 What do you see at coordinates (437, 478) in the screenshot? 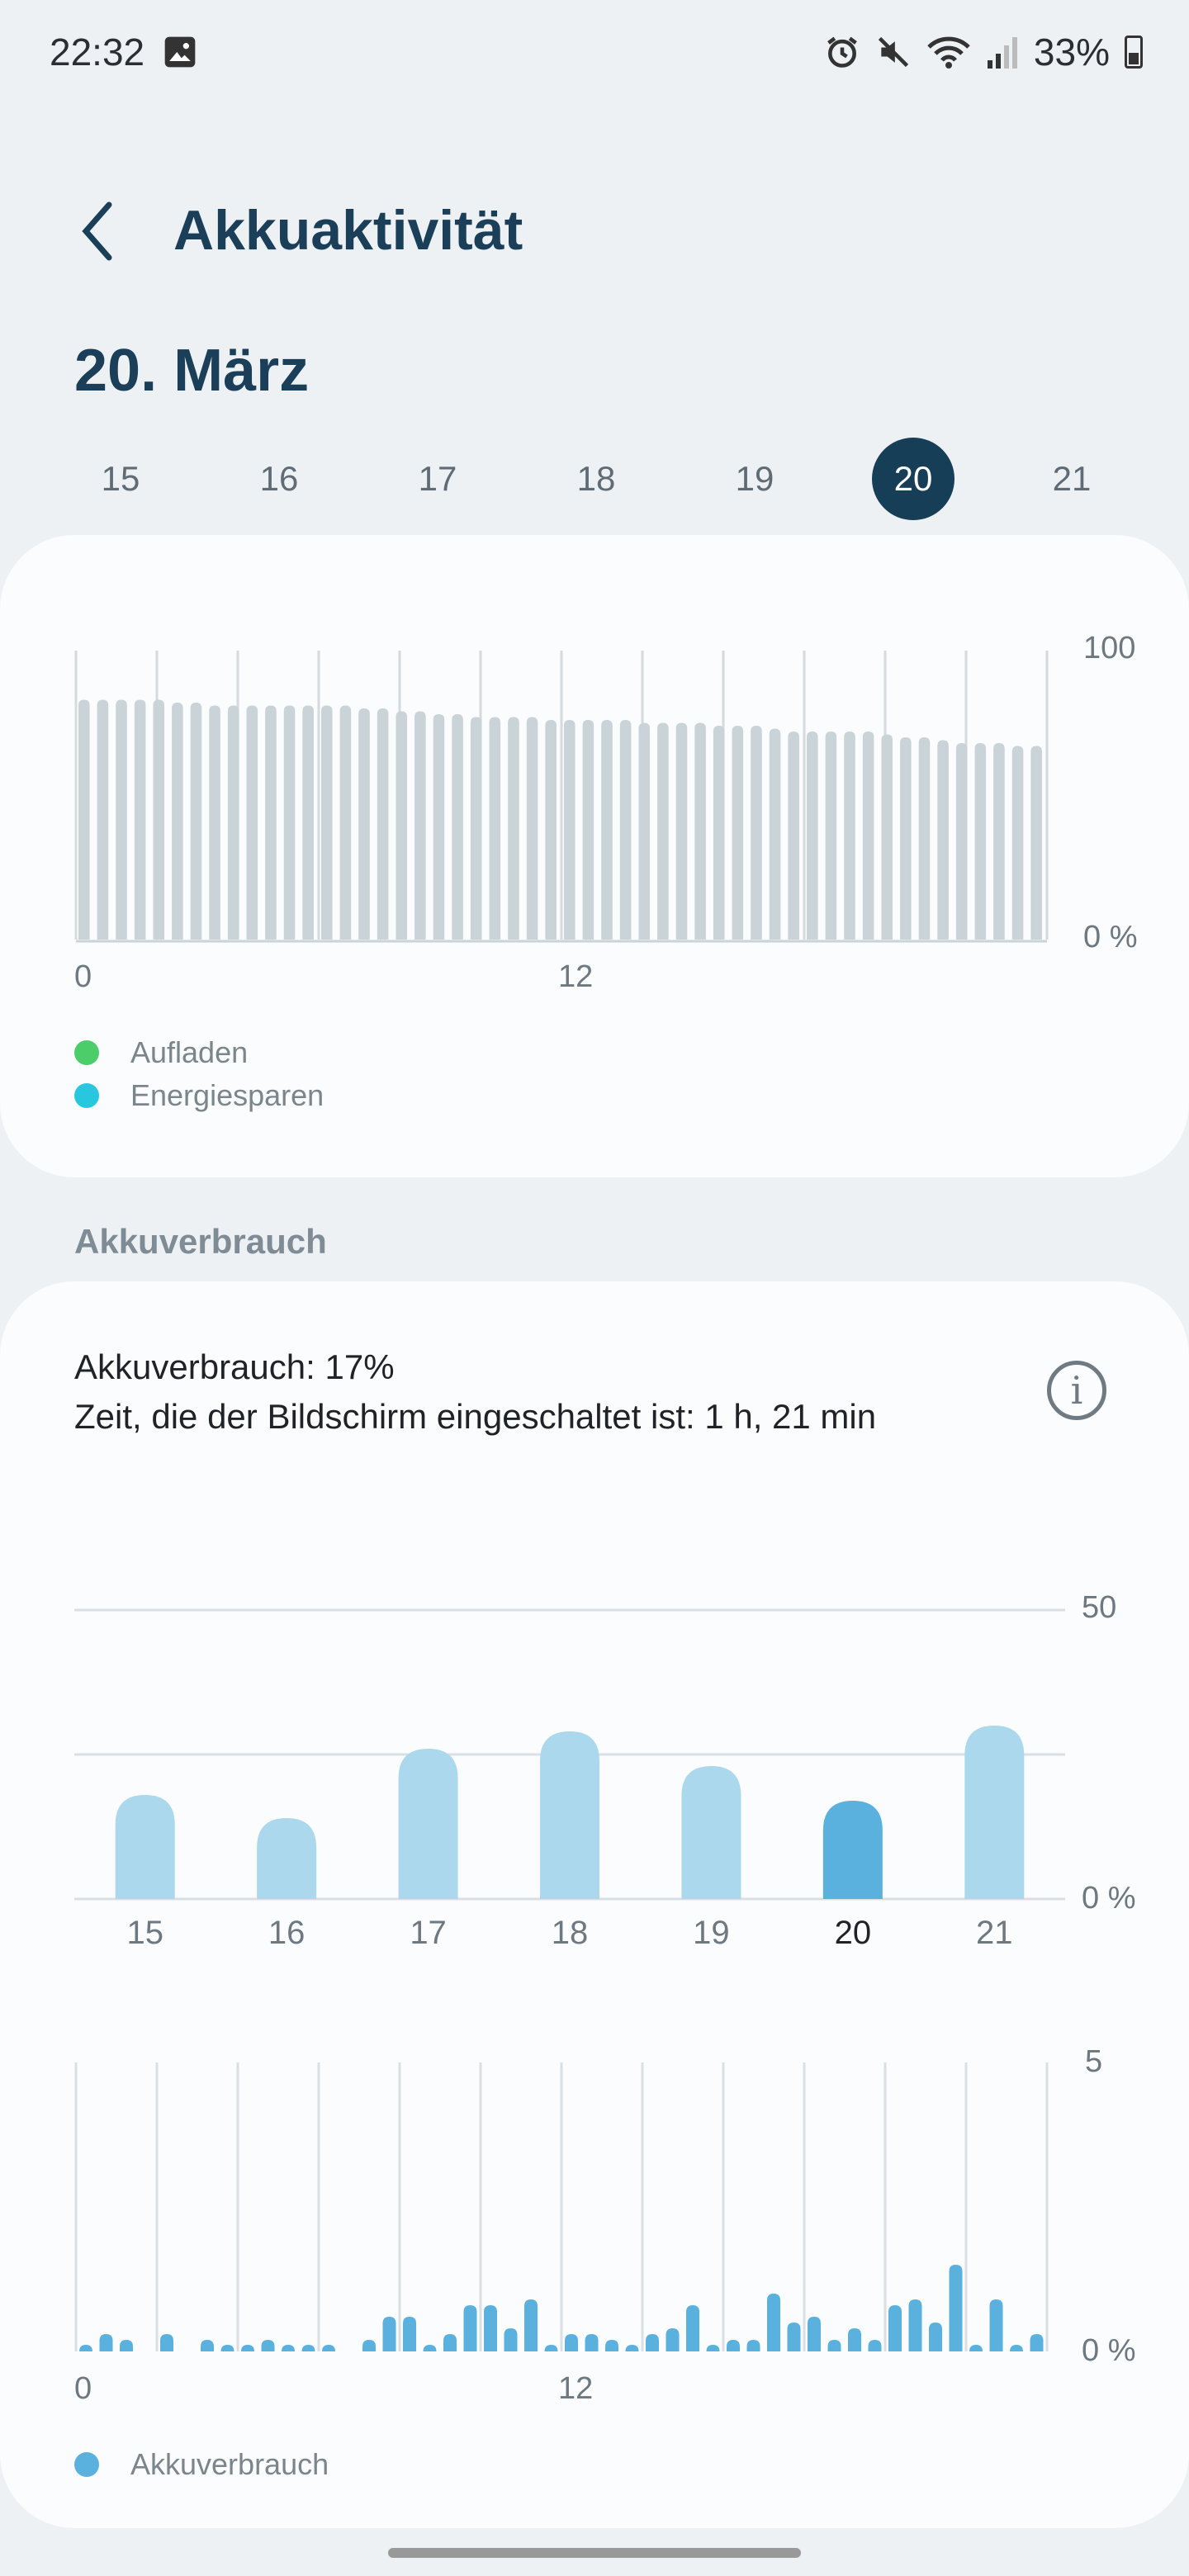
I see `day-17: 17` at bounding box center [437, 478].